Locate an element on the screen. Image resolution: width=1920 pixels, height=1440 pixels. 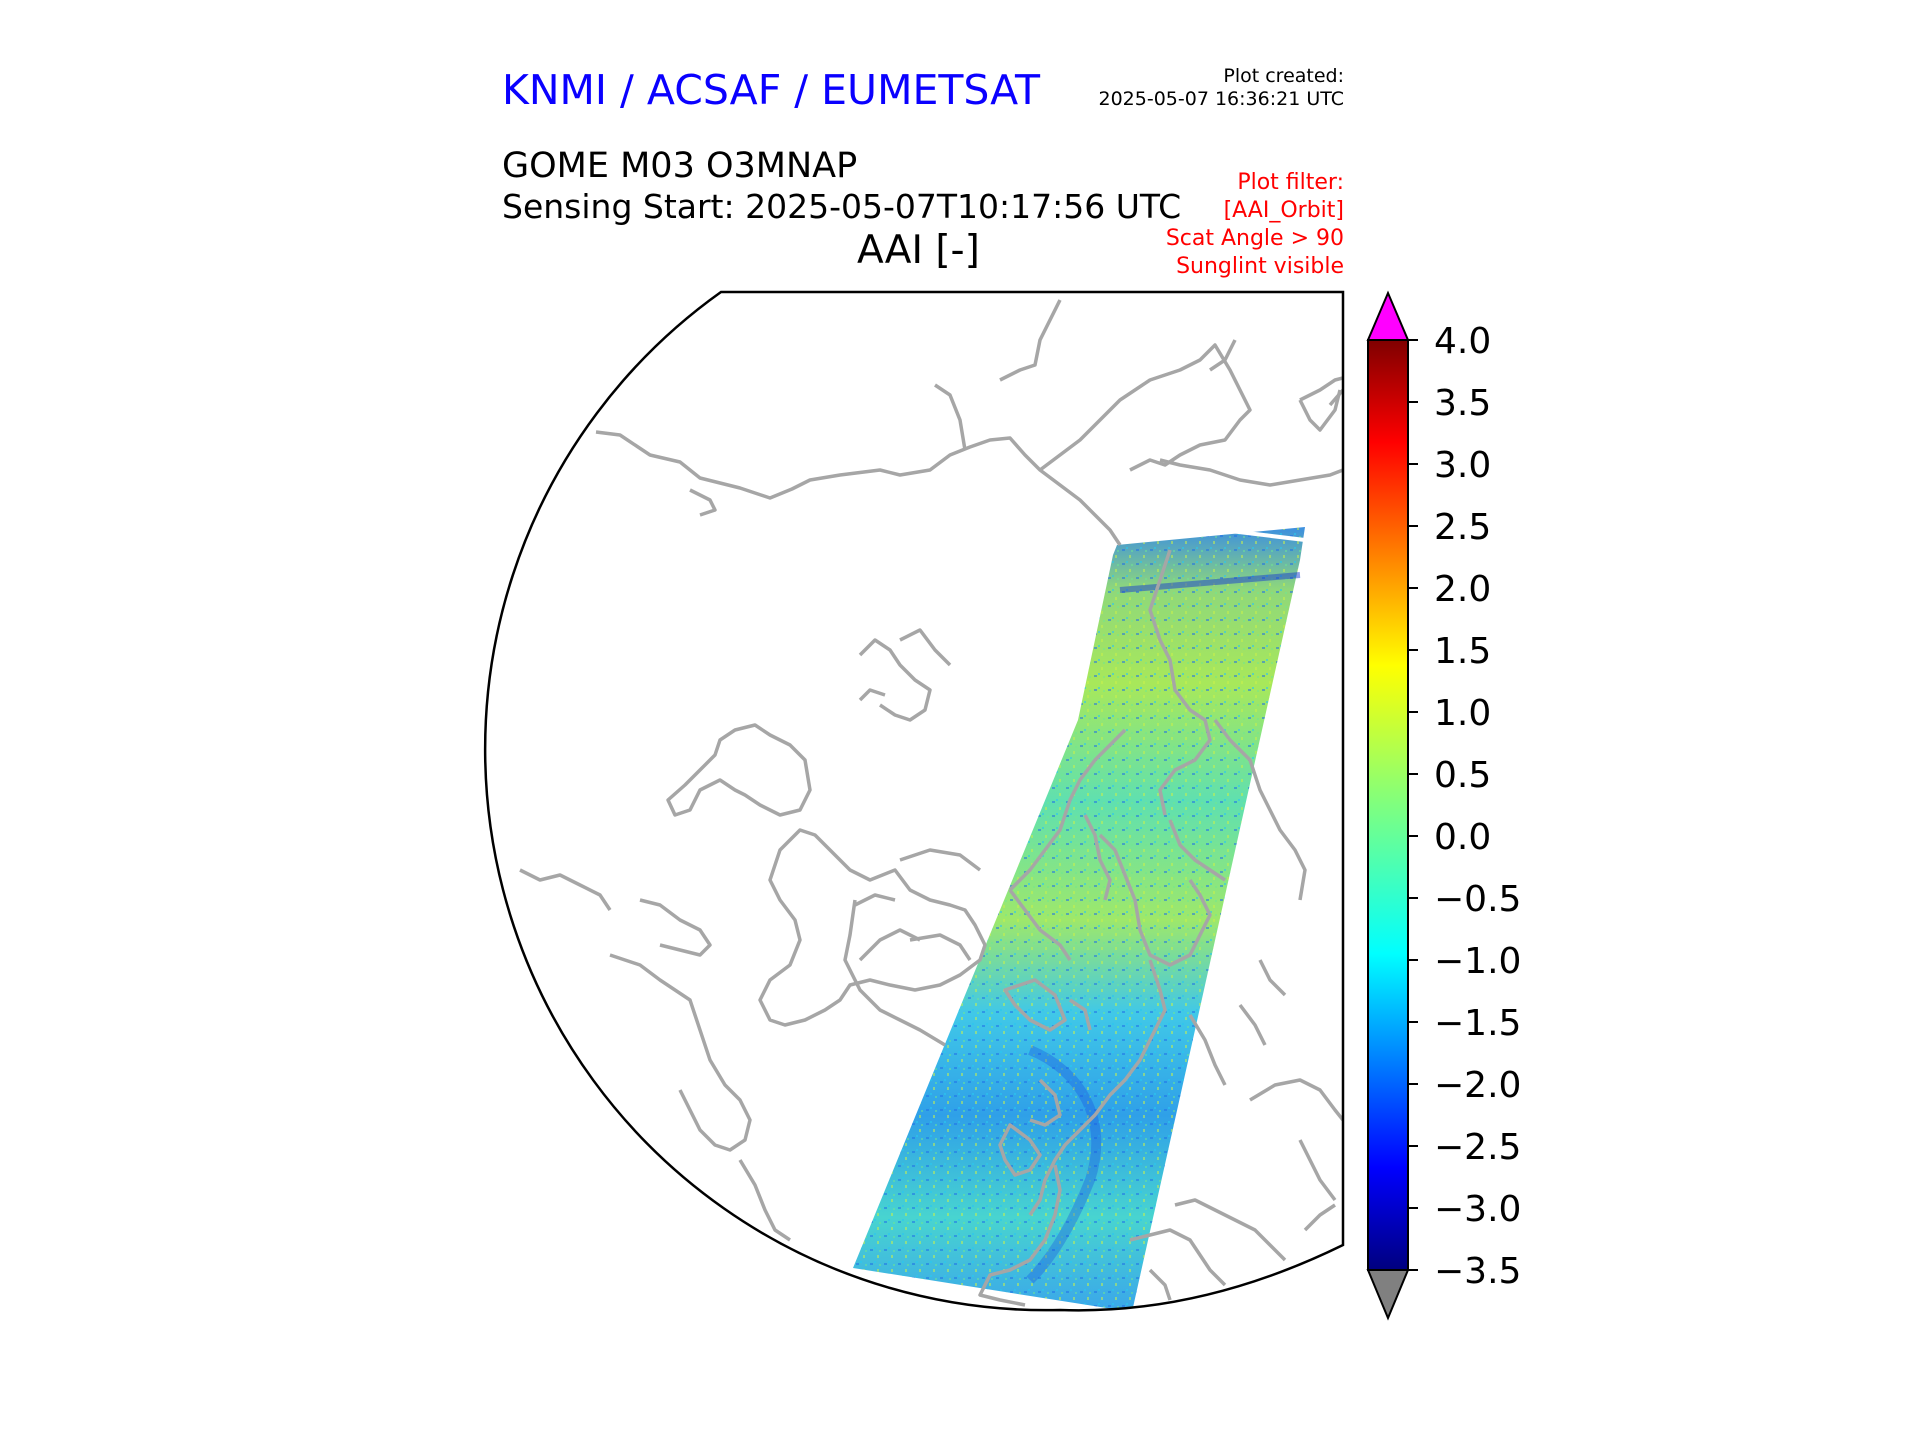
colorbar-tick-label: 2.5 is located at coordinates (1462, 527).